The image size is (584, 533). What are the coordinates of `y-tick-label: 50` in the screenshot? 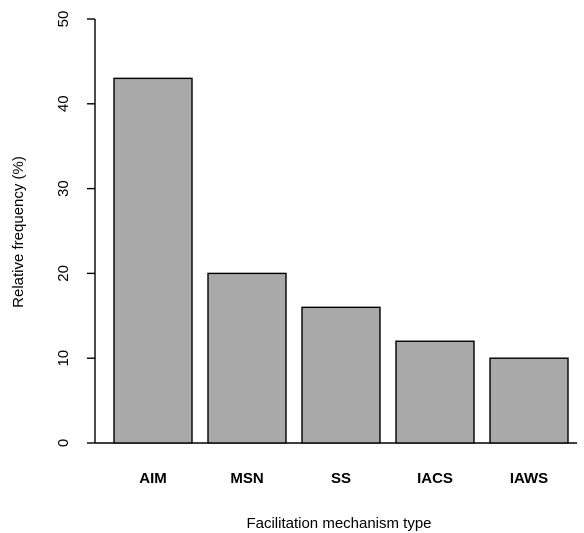 It's located at (63, 19).